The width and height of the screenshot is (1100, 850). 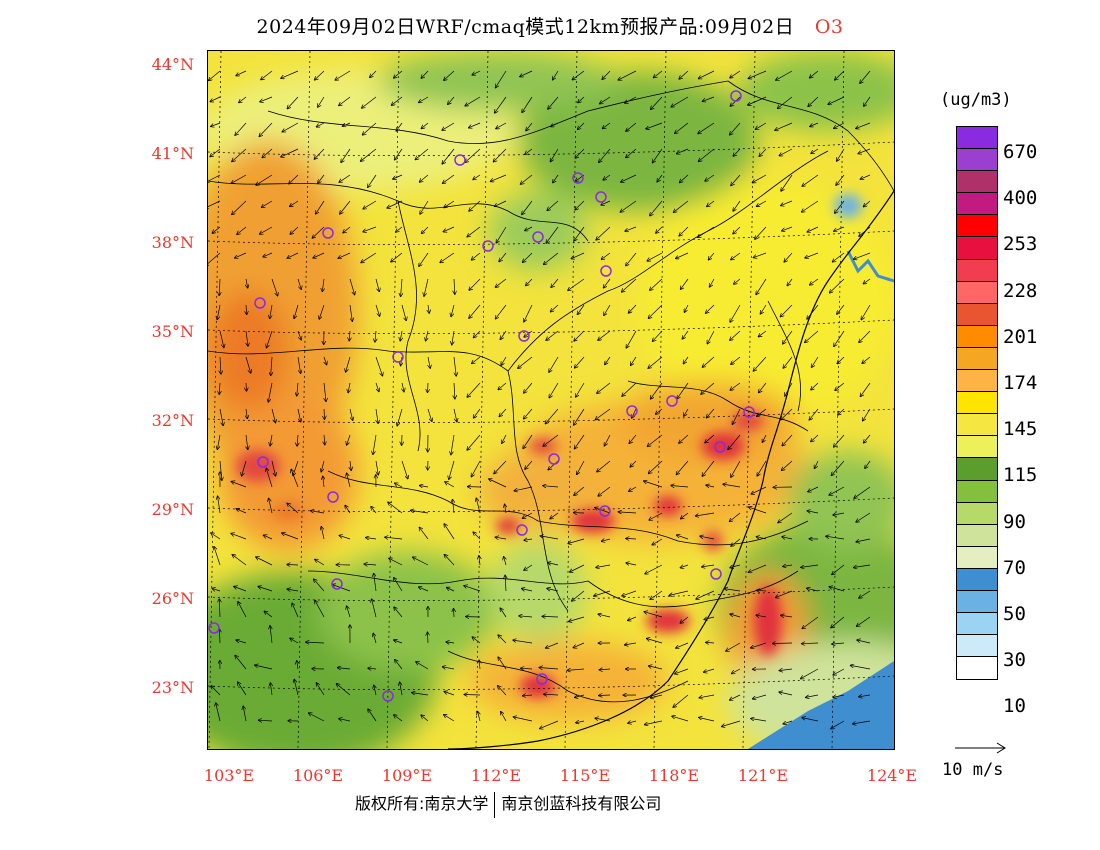 What do you see at coordinates (1020, 383) in the screenshot?
I see `legend-label-174: 174` at bounding box center [1020, 383].